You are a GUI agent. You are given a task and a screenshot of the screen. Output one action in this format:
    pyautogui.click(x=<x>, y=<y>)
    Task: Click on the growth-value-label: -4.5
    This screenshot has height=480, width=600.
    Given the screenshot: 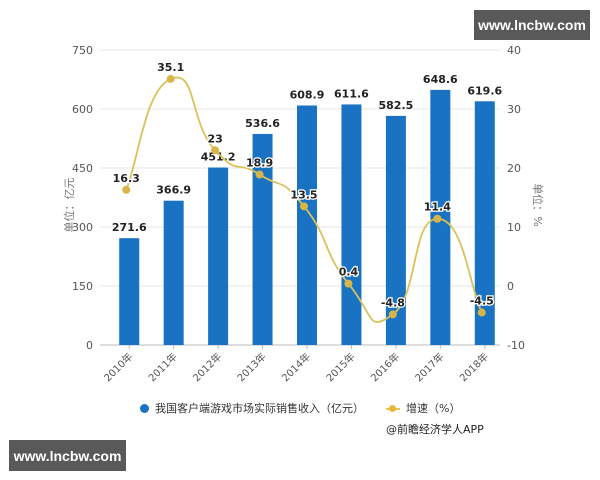 What is the action you would take?
    pyautogui.click(x=482, y=301)
    